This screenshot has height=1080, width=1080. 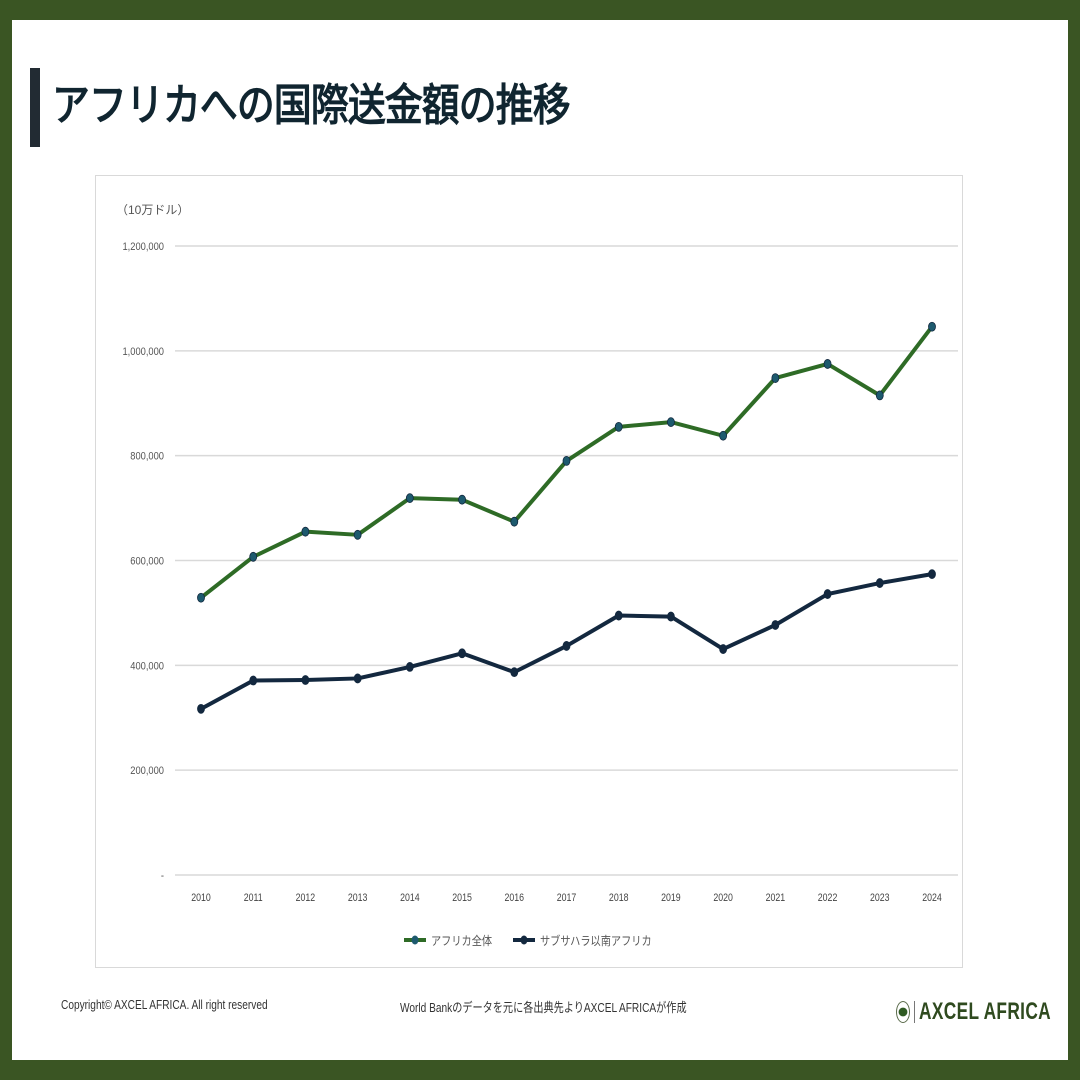 What do you see at coordinates (914, 1012) in the screenshot?
I see `logo-divider` at bounding box center [914, 1012].